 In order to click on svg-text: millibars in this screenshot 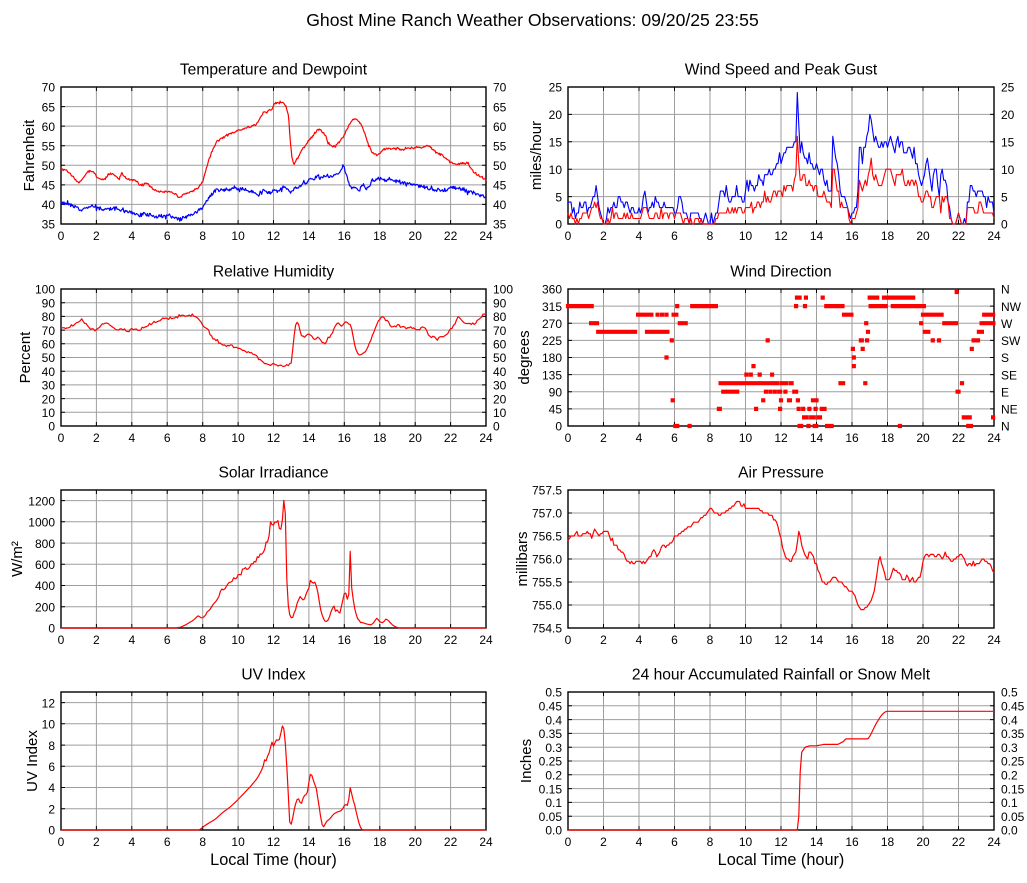, I will do `click(522, 558)`.